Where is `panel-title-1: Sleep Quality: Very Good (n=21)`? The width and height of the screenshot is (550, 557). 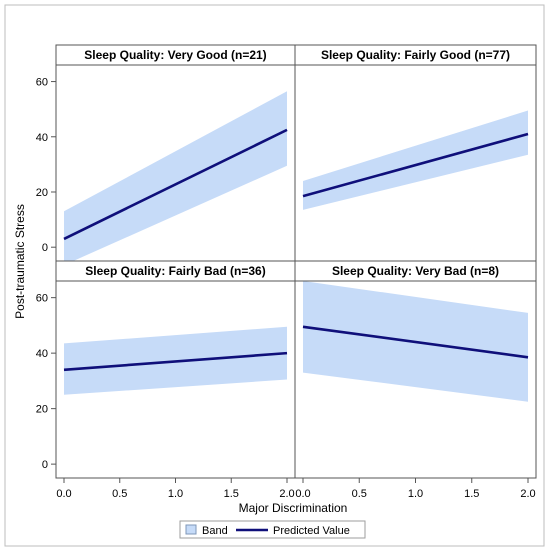 panel-title-1: Sleep Quality: Very Good (n=21) is located at coordinates (175, 55).